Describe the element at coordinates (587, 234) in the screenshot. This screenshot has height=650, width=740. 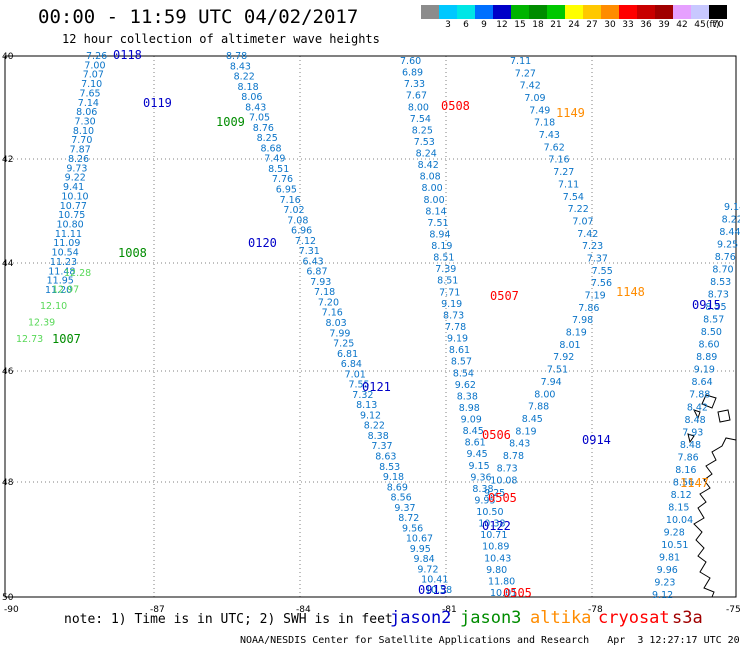
I see `swh-value-cryosat: 7.42` at that location.